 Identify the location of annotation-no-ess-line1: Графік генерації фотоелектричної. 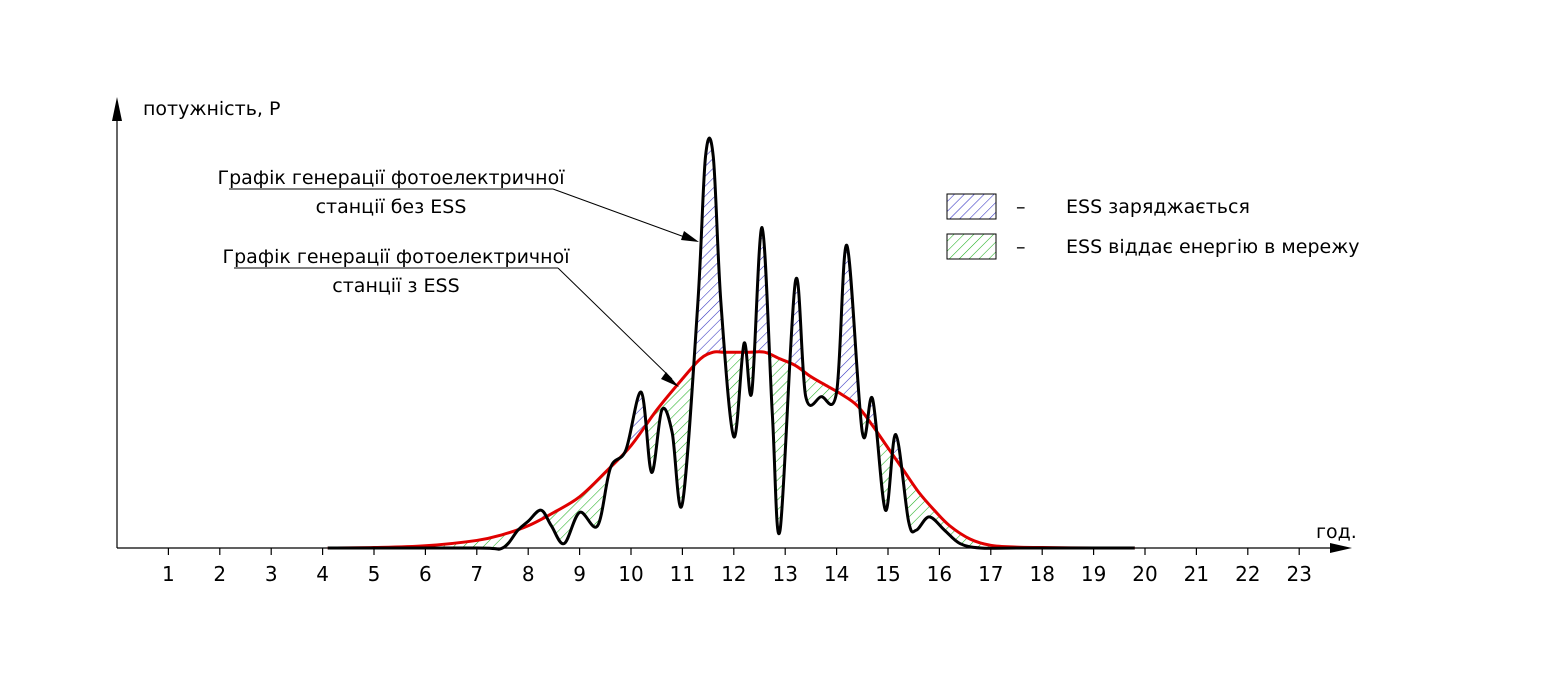
(392, 178).